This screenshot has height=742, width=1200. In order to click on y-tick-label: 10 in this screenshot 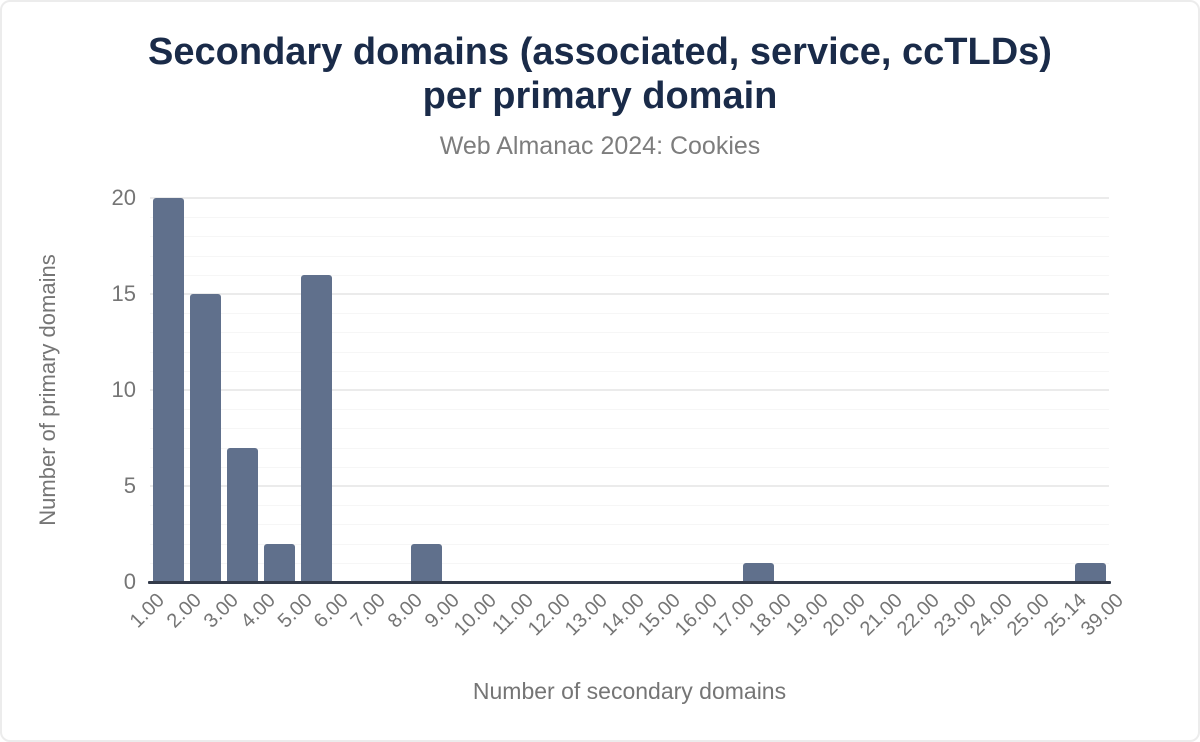, I will do `click(123, 389)`.